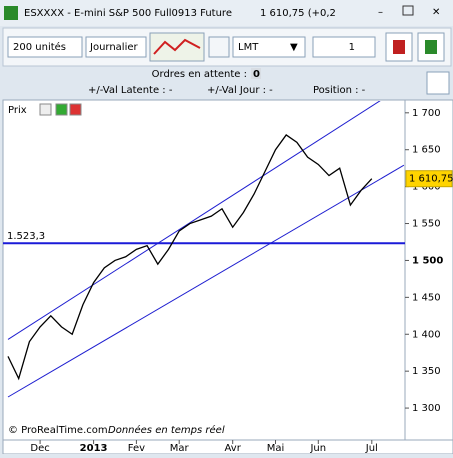 This screenshot has height=458, width=453. Describe the element at coordinates (61, 109) in the screenshot. I see `up-button` at that location.